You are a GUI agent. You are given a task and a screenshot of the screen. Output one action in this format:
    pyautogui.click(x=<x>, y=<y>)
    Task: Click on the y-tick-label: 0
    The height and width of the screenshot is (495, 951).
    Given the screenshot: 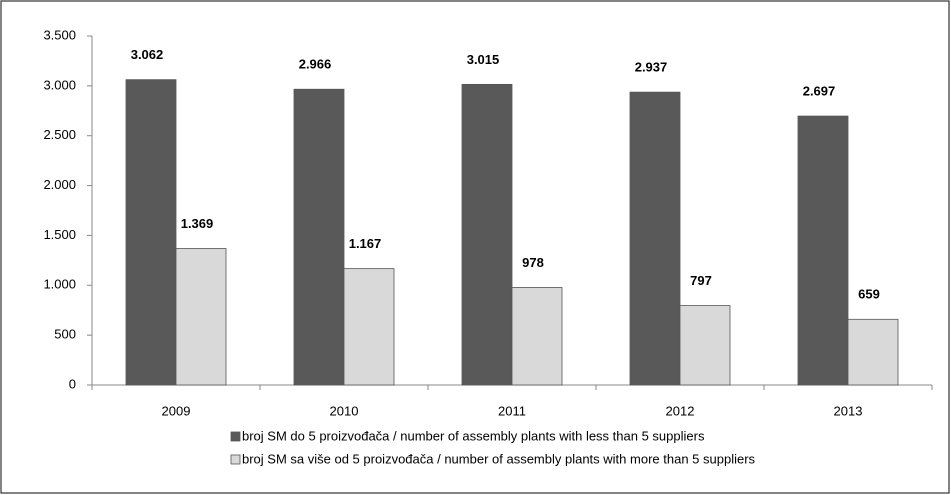 What is the action you would take?
    pyautogui.click(x=72, y=383)
    